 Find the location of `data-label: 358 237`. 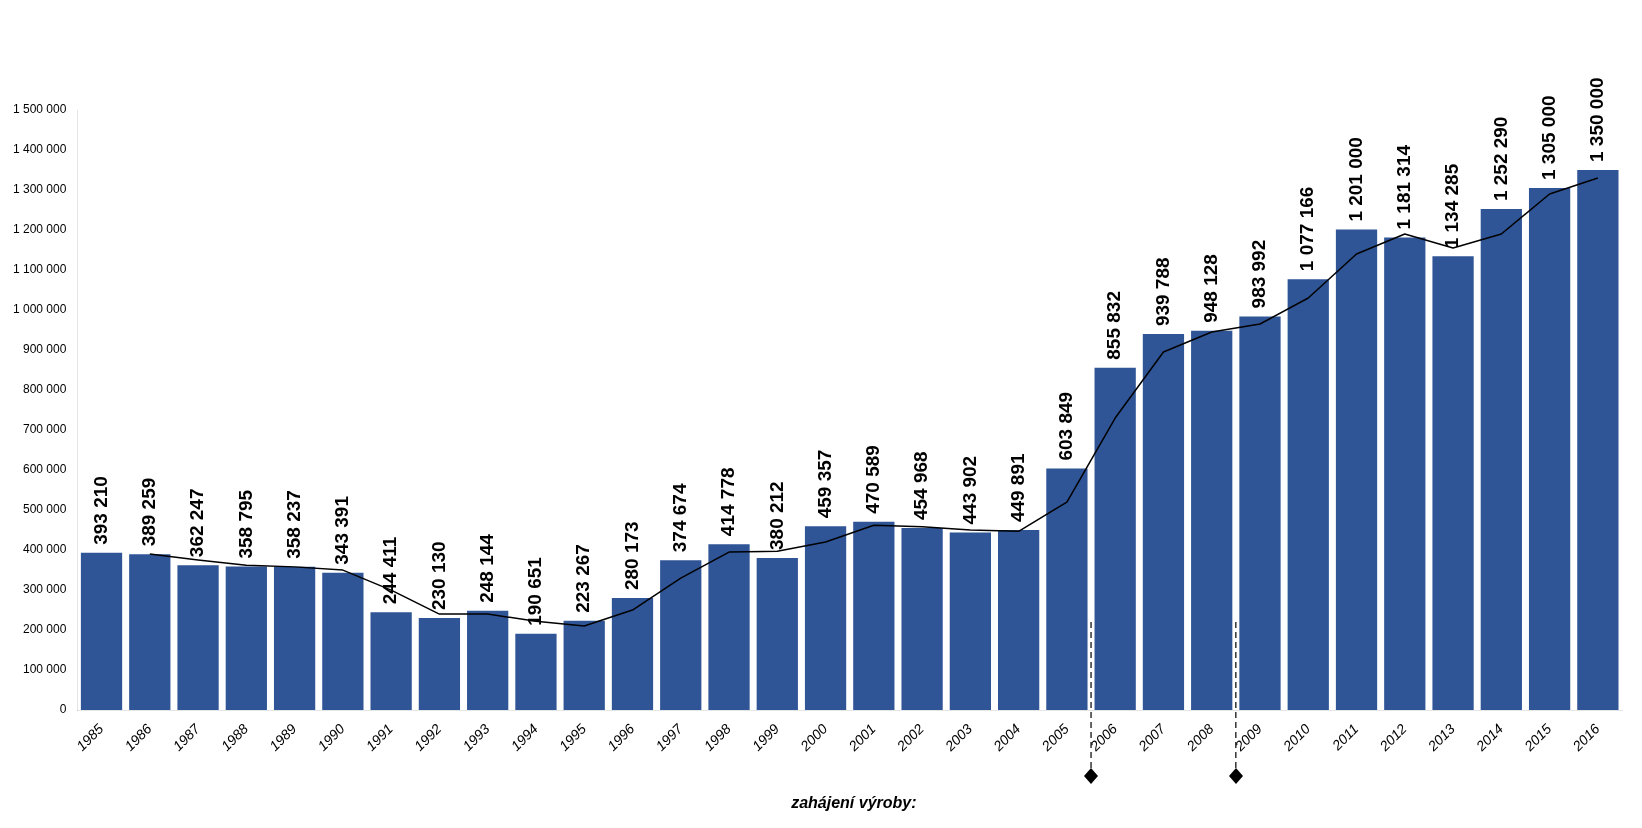

data-label: 358 237 is located at coordinates (293, 524).